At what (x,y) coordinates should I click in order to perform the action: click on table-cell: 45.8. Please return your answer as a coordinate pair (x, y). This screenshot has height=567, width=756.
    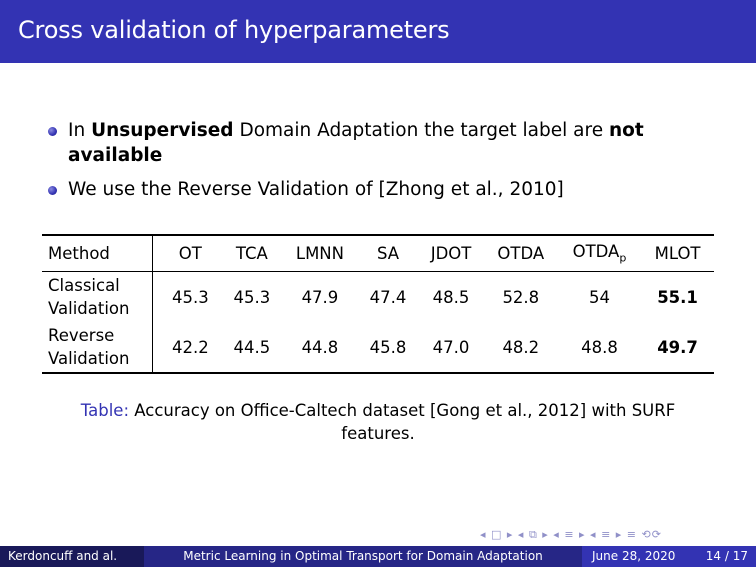
    Looking at the image, I should click on (388, 348).